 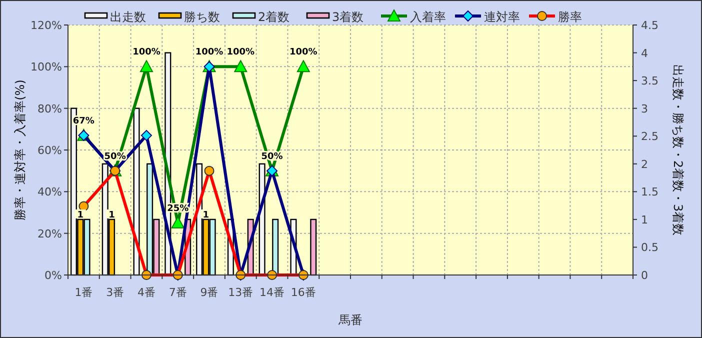 I want to click on legend-label: 連対率, so click(x=502, y=17).